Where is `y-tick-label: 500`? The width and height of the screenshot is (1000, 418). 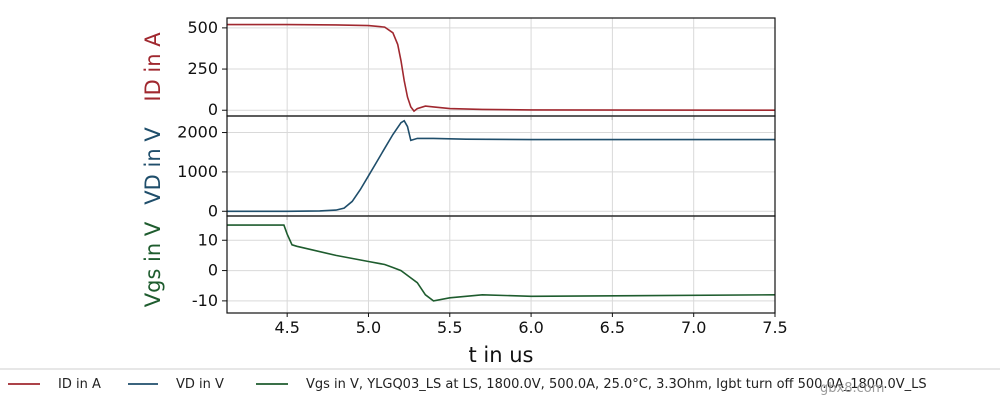 y-tick-label: 500 is located at coordinates (202, 27).